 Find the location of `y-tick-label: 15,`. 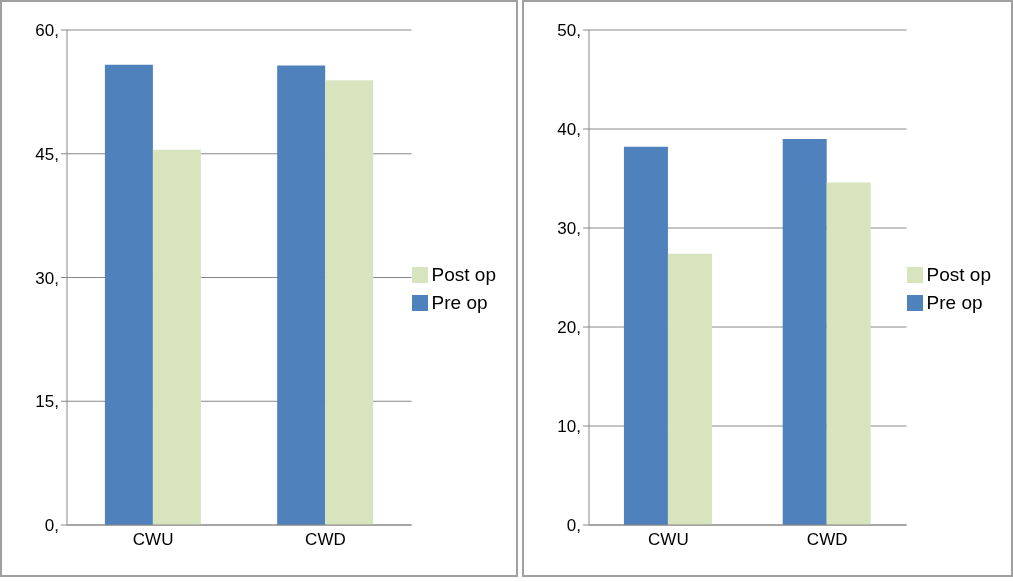

y-tick-label: 15, is located at coordinates (47, 402).